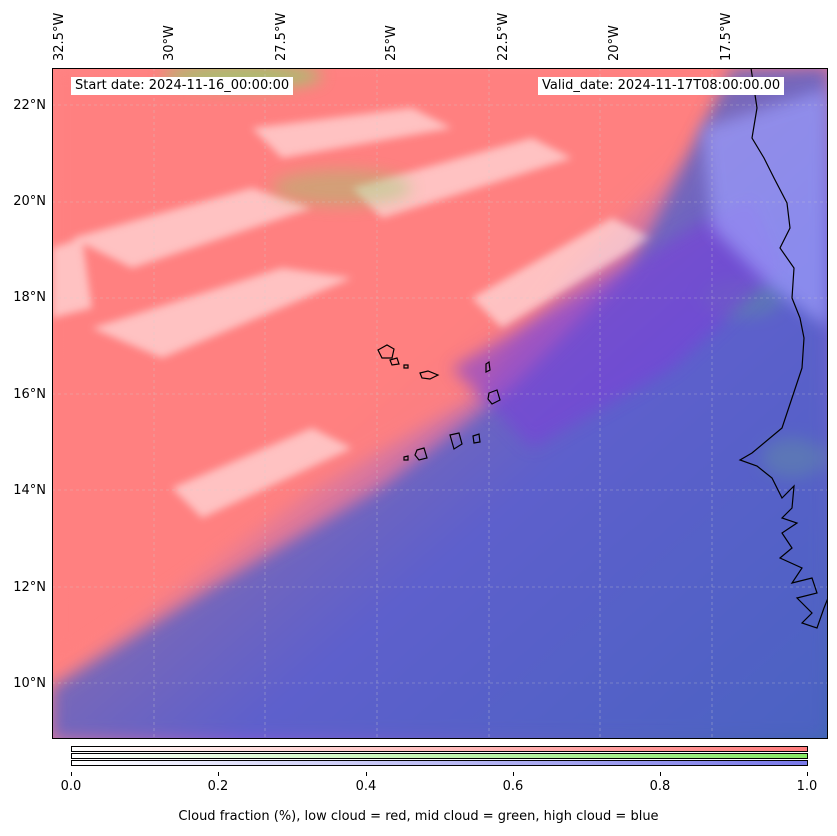 The image size is (837, 836). Describe the element at coordinates (29, 490) in the screenshot. I see `lat-label-14n: 14°N` at that location.